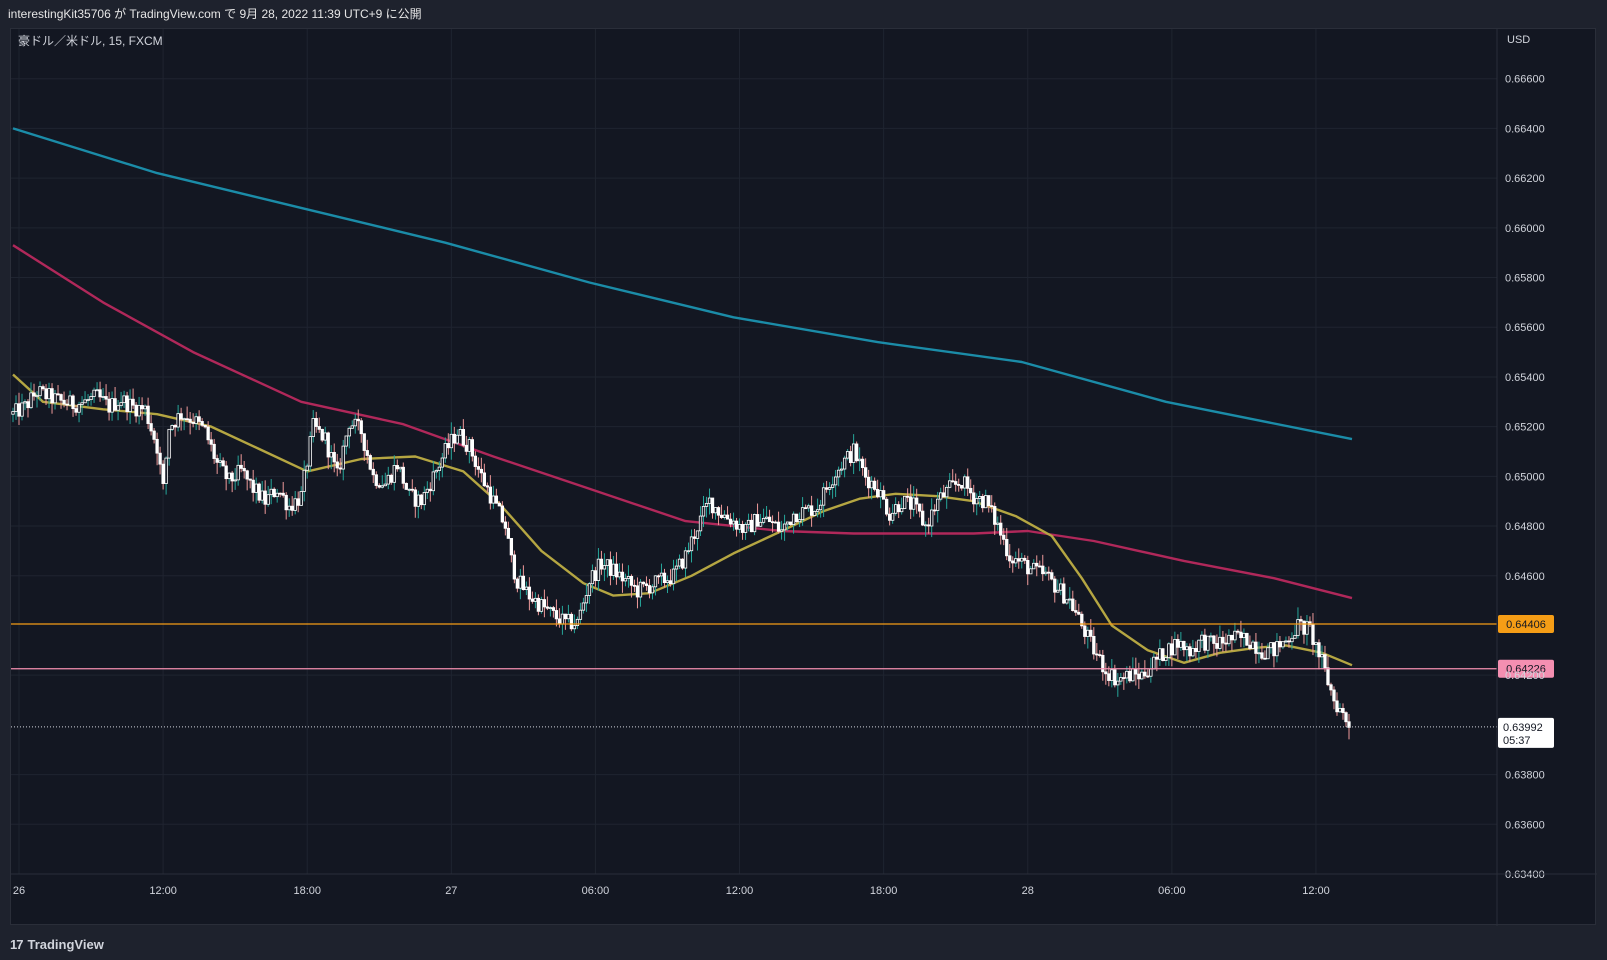 This screenshot has height=960, width=1607. Describe the element at coordinates (1526, 668) in the screenshot. I see `price-level-tag` at that location.